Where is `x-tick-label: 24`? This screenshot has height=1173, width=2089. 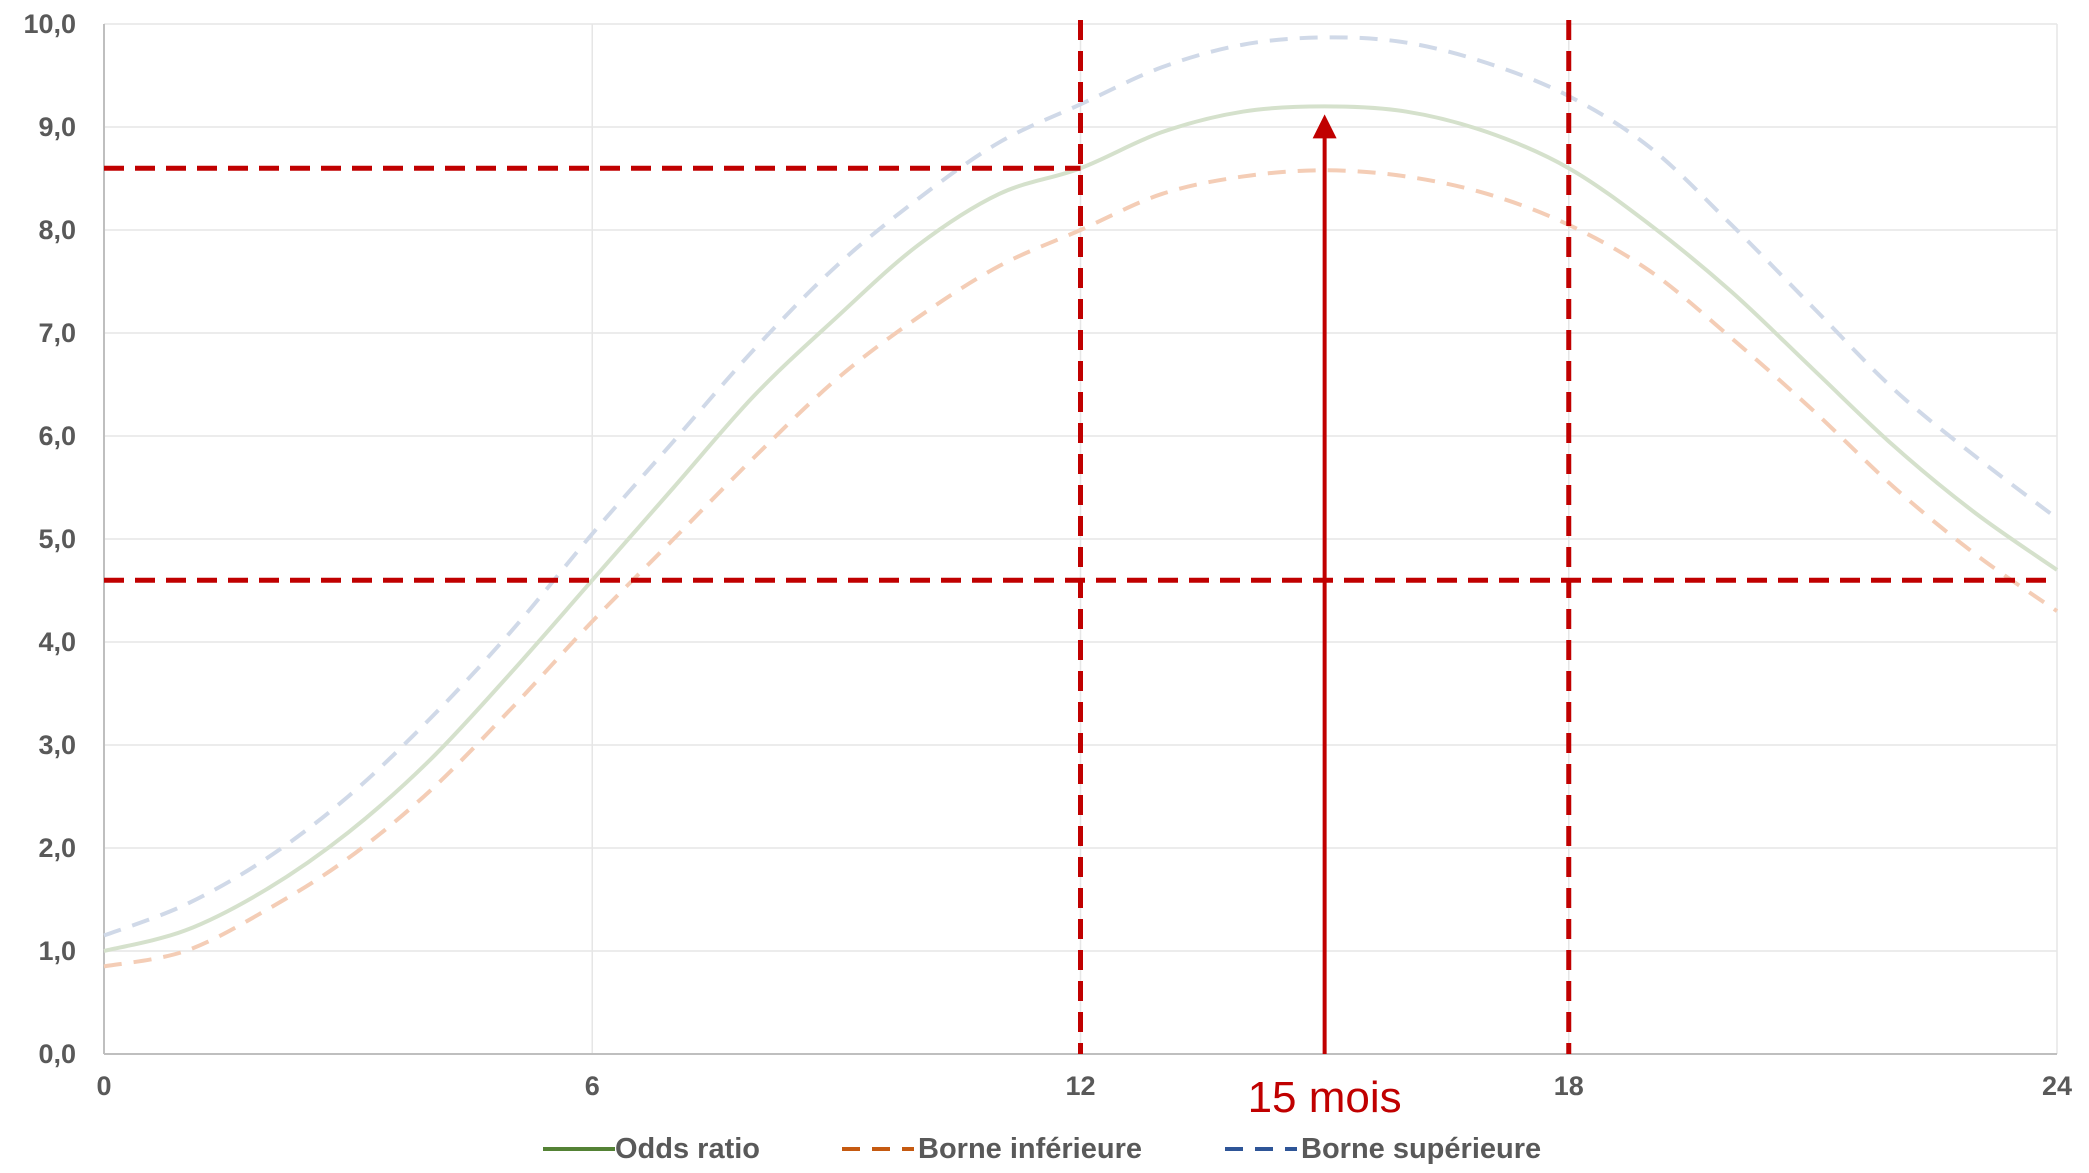
x-tick-label: 24 is located at coordinates (2057, 1086).